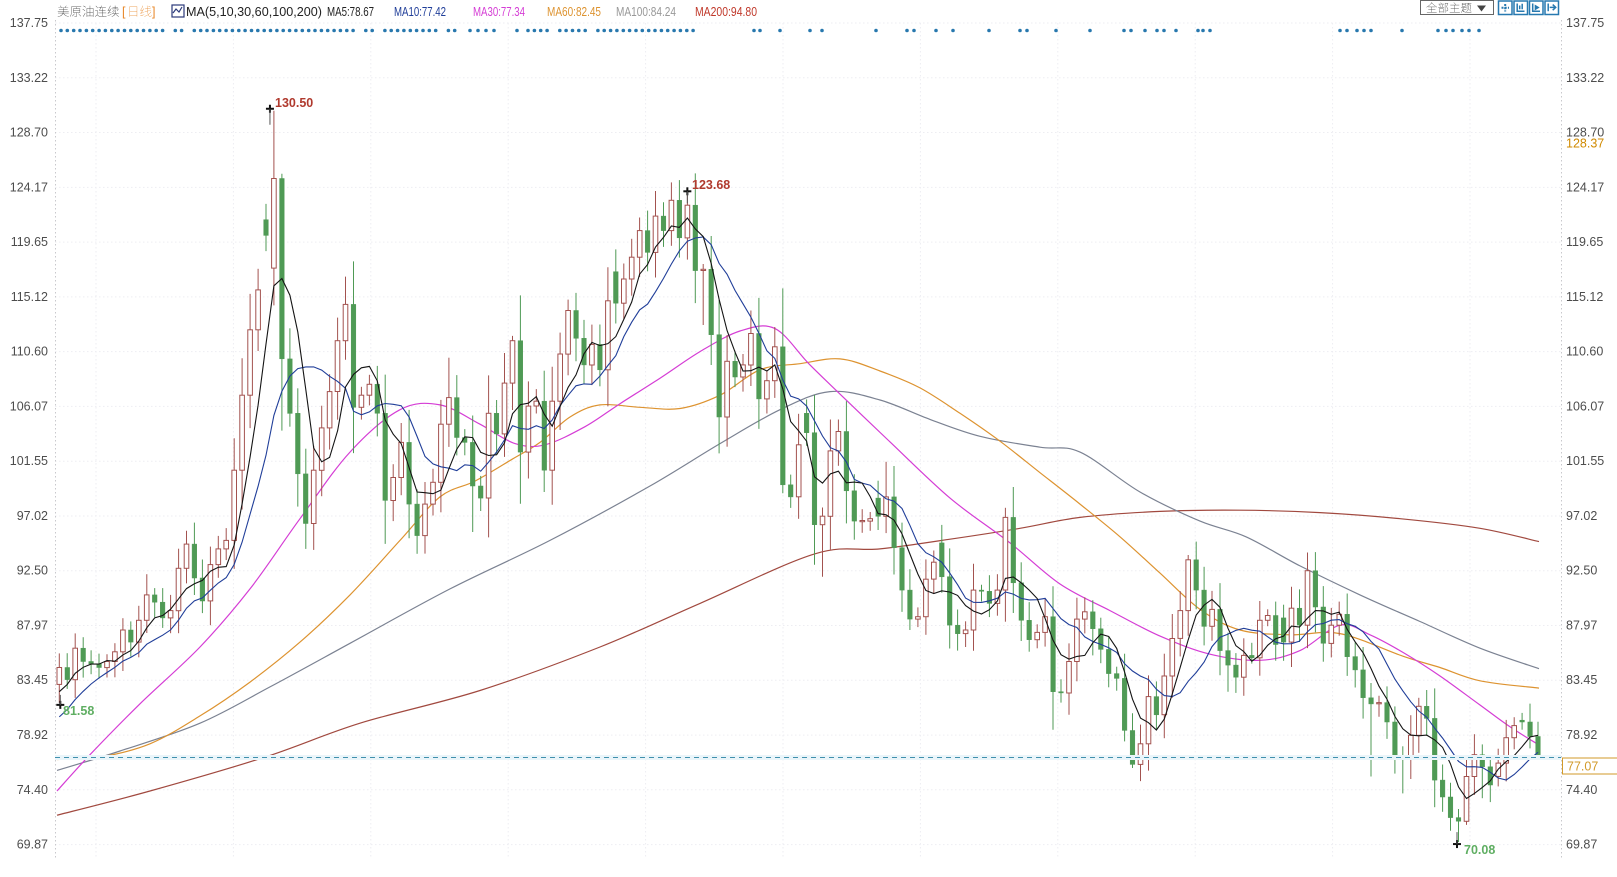 Image resolution: width=1617 pixels, height=877 pixels. What do you see at coordinates (254, 11) in the screenshot?
I see `svg-text: MA(5,10,30,60,100,200)` at bounding box center [254, 11].